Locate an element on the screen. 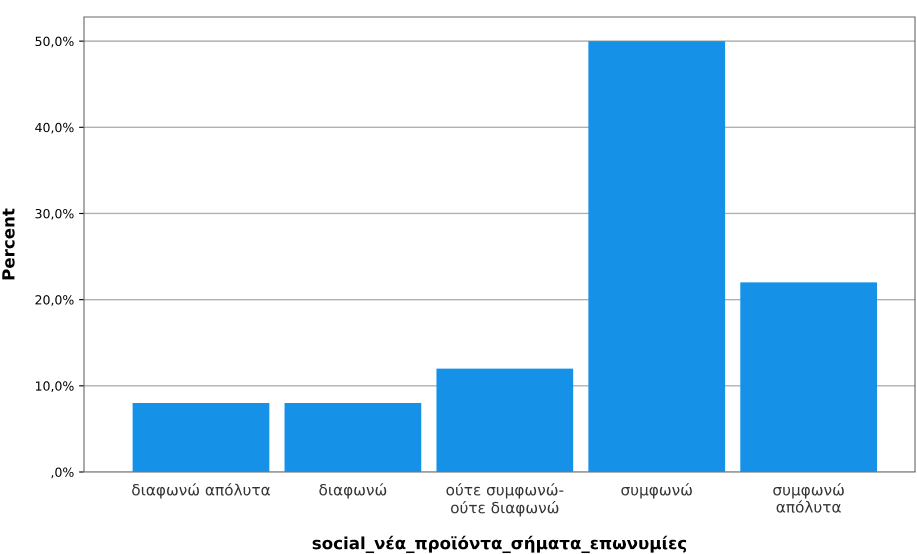 This screenshot has height=554, width=917. x-tick-label: συμφωνώ is located at coordinates (656, 491).